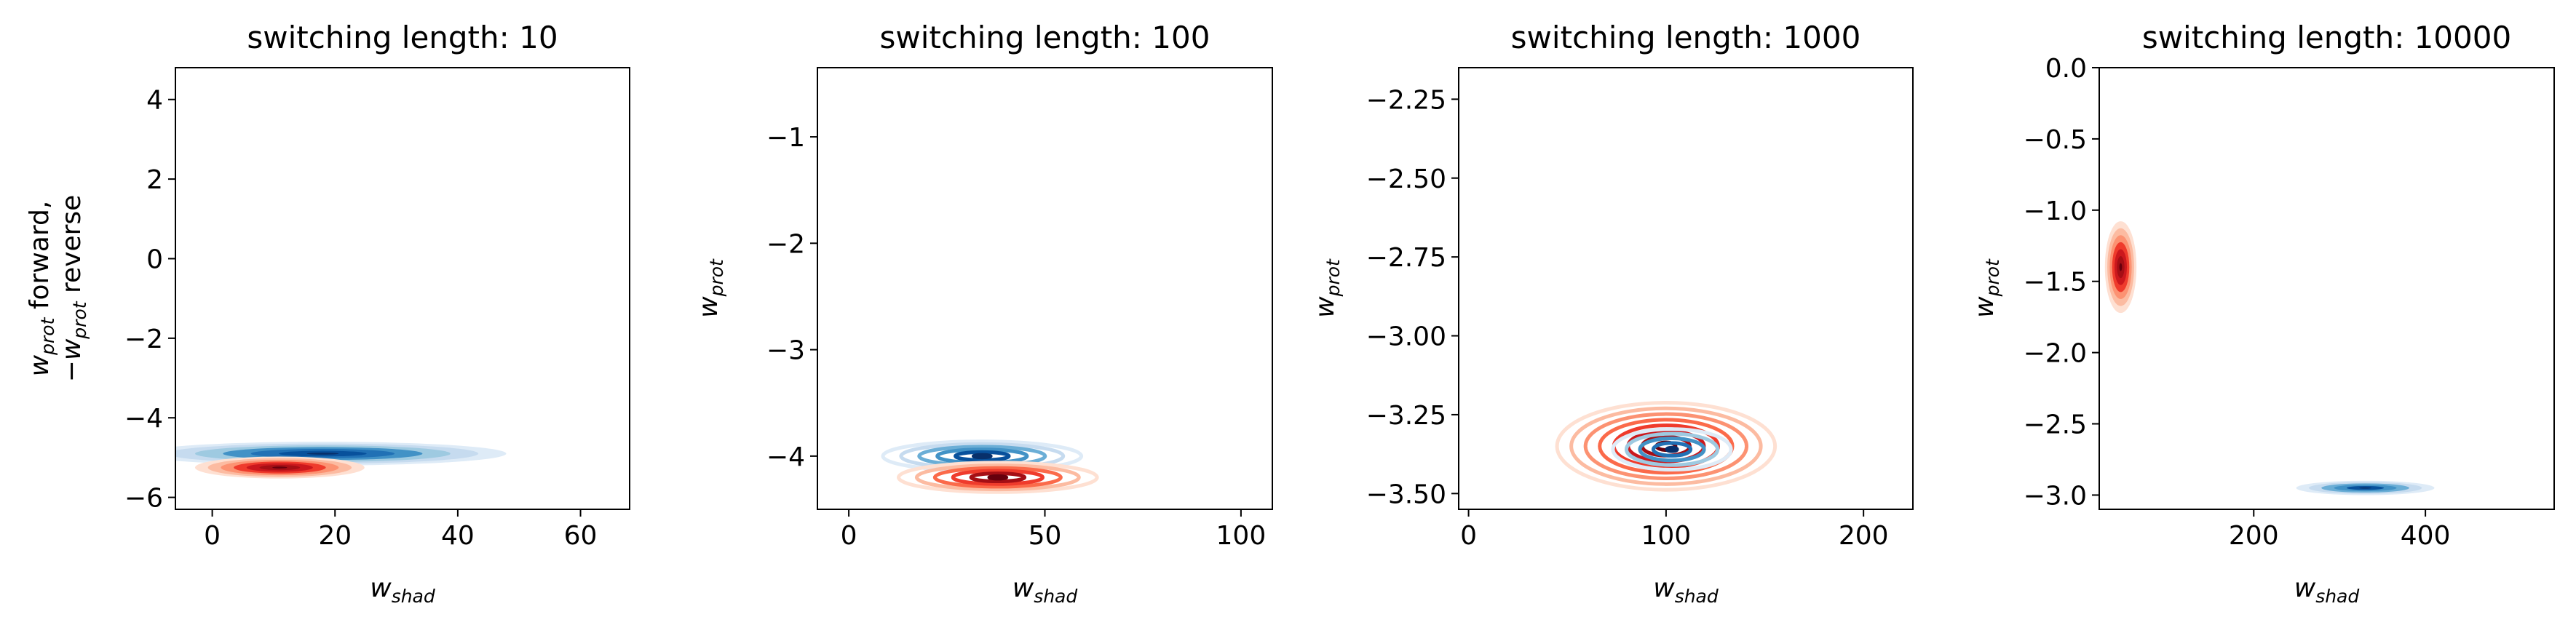 The width and height of the screenshot is (2576, 625). What do you see at coordinates (335, 536) in the screenshot?
I see `x-tick-label: 20` at bounding box center [335, 536].